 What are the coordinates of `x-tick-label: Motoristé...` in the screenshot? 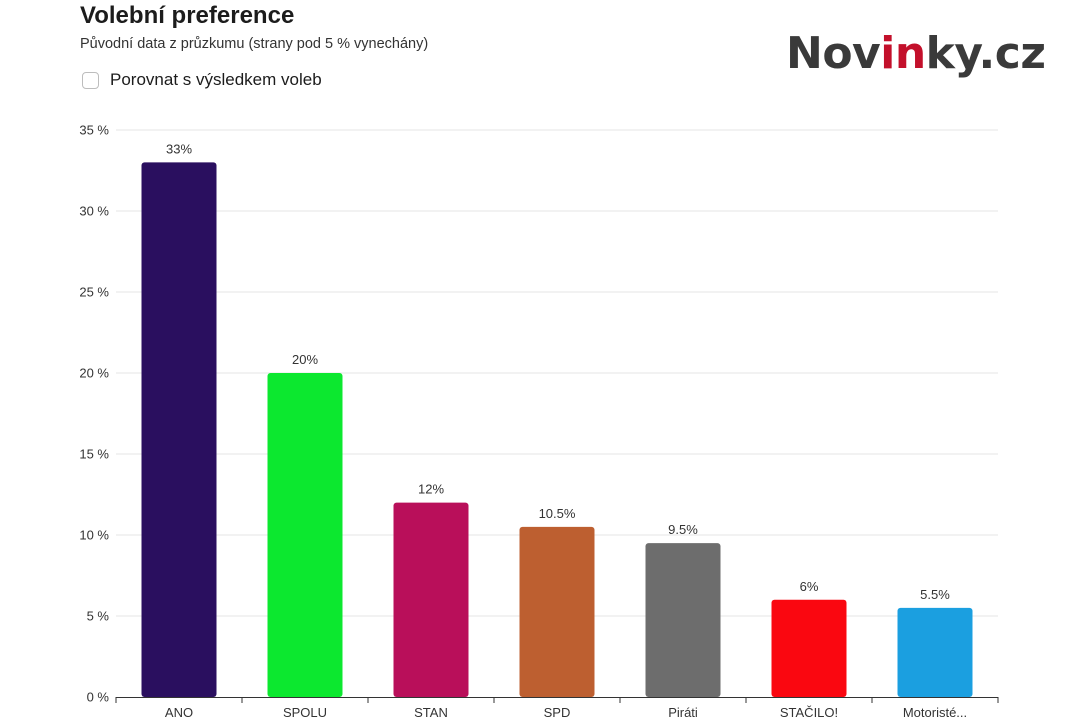 It's located at (935, 712).